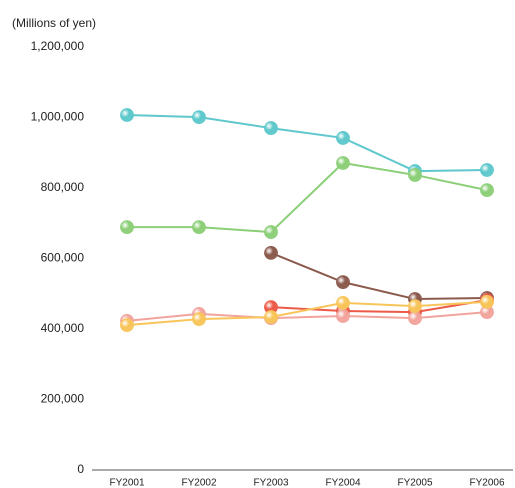 The image size is (515, 488). Describe the element at coordinates (198, 483) in the screenshot. I see `x-tick-label: FY2002` at that location.